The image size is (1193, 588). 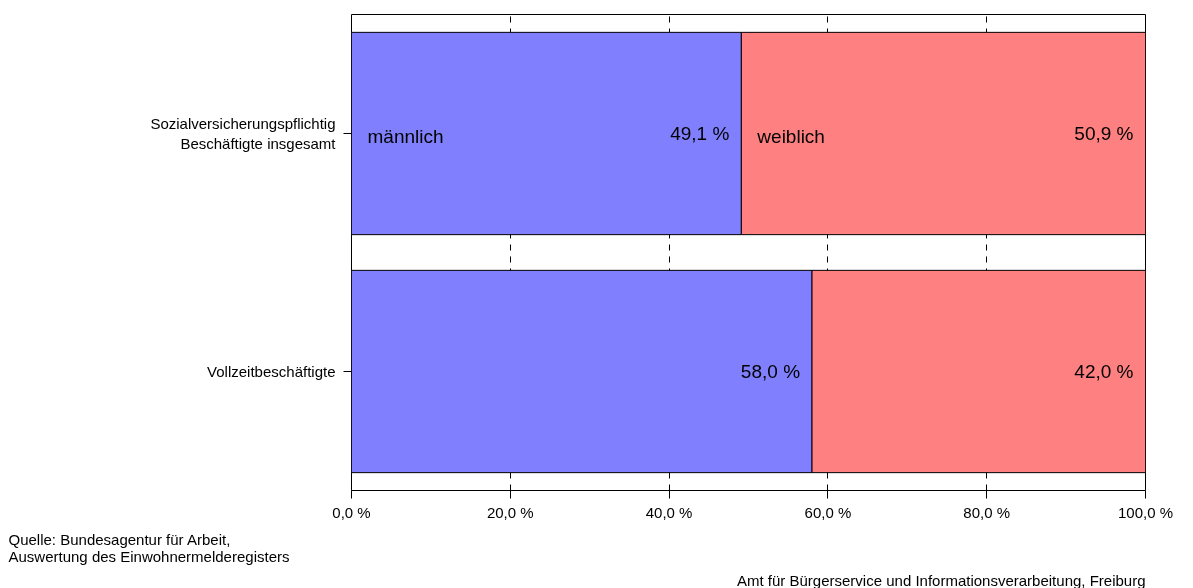 I want to click on x-tick-label: 20,0 %, so click(x=510, y=512).